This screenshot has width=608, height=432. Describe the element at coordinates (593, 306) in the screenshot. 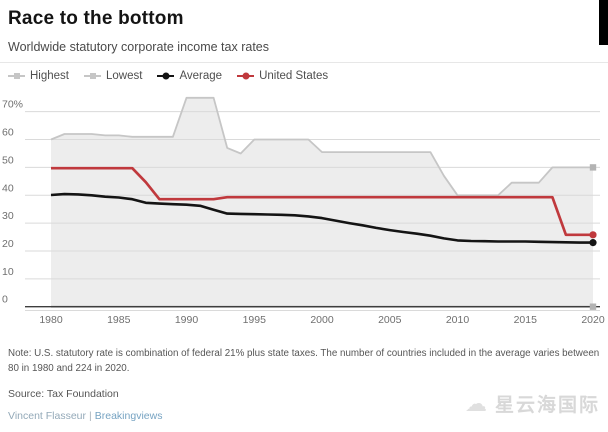

I see `lowest-end-marker` at that location.